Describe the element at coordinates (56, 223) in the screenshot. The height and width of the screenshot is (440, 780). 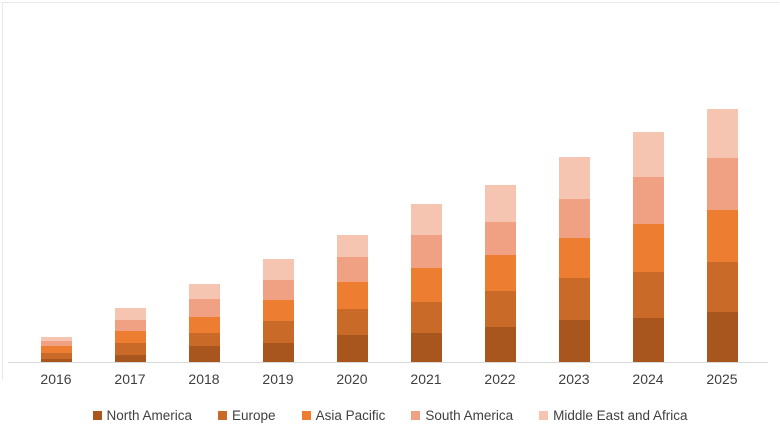
I see `bar-column-2016` at that location.